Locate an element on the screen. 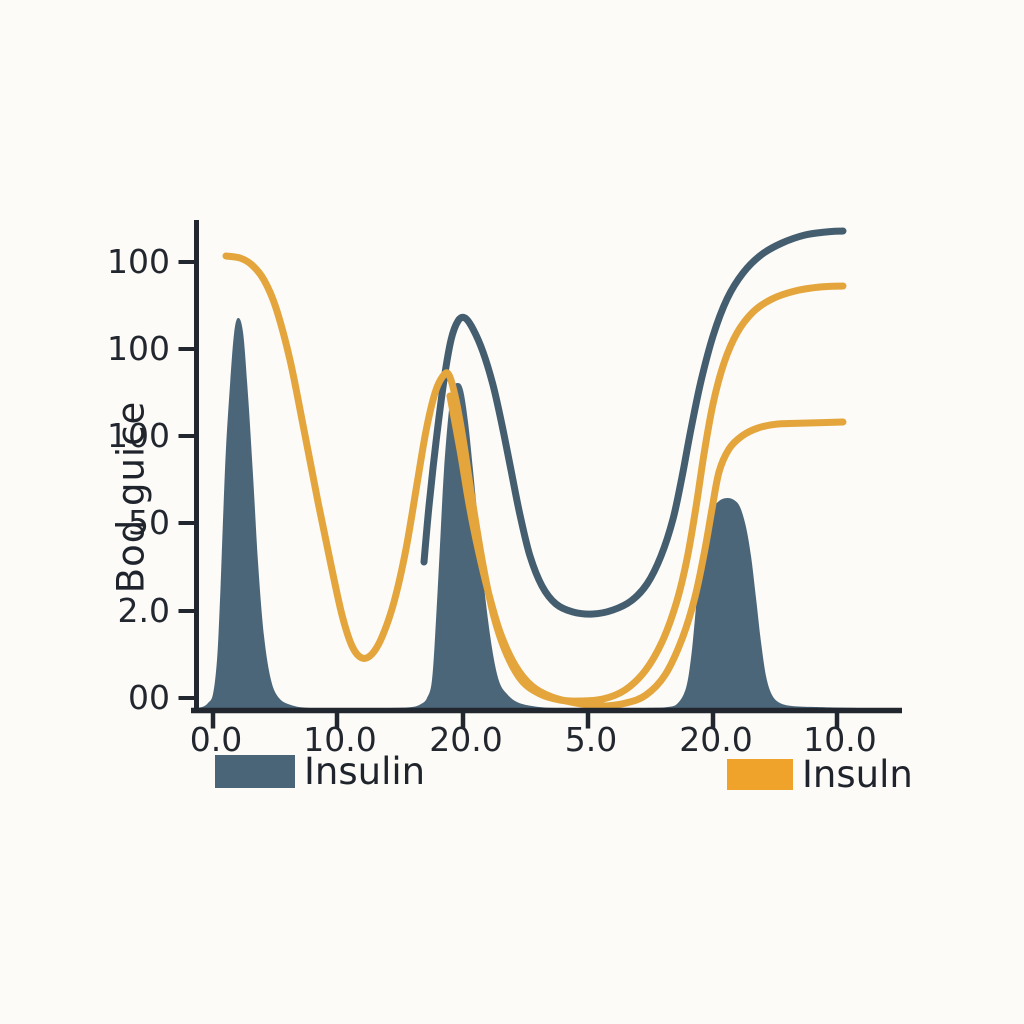  x-tick-label: 5.0 is located at coordinates (591, 739).